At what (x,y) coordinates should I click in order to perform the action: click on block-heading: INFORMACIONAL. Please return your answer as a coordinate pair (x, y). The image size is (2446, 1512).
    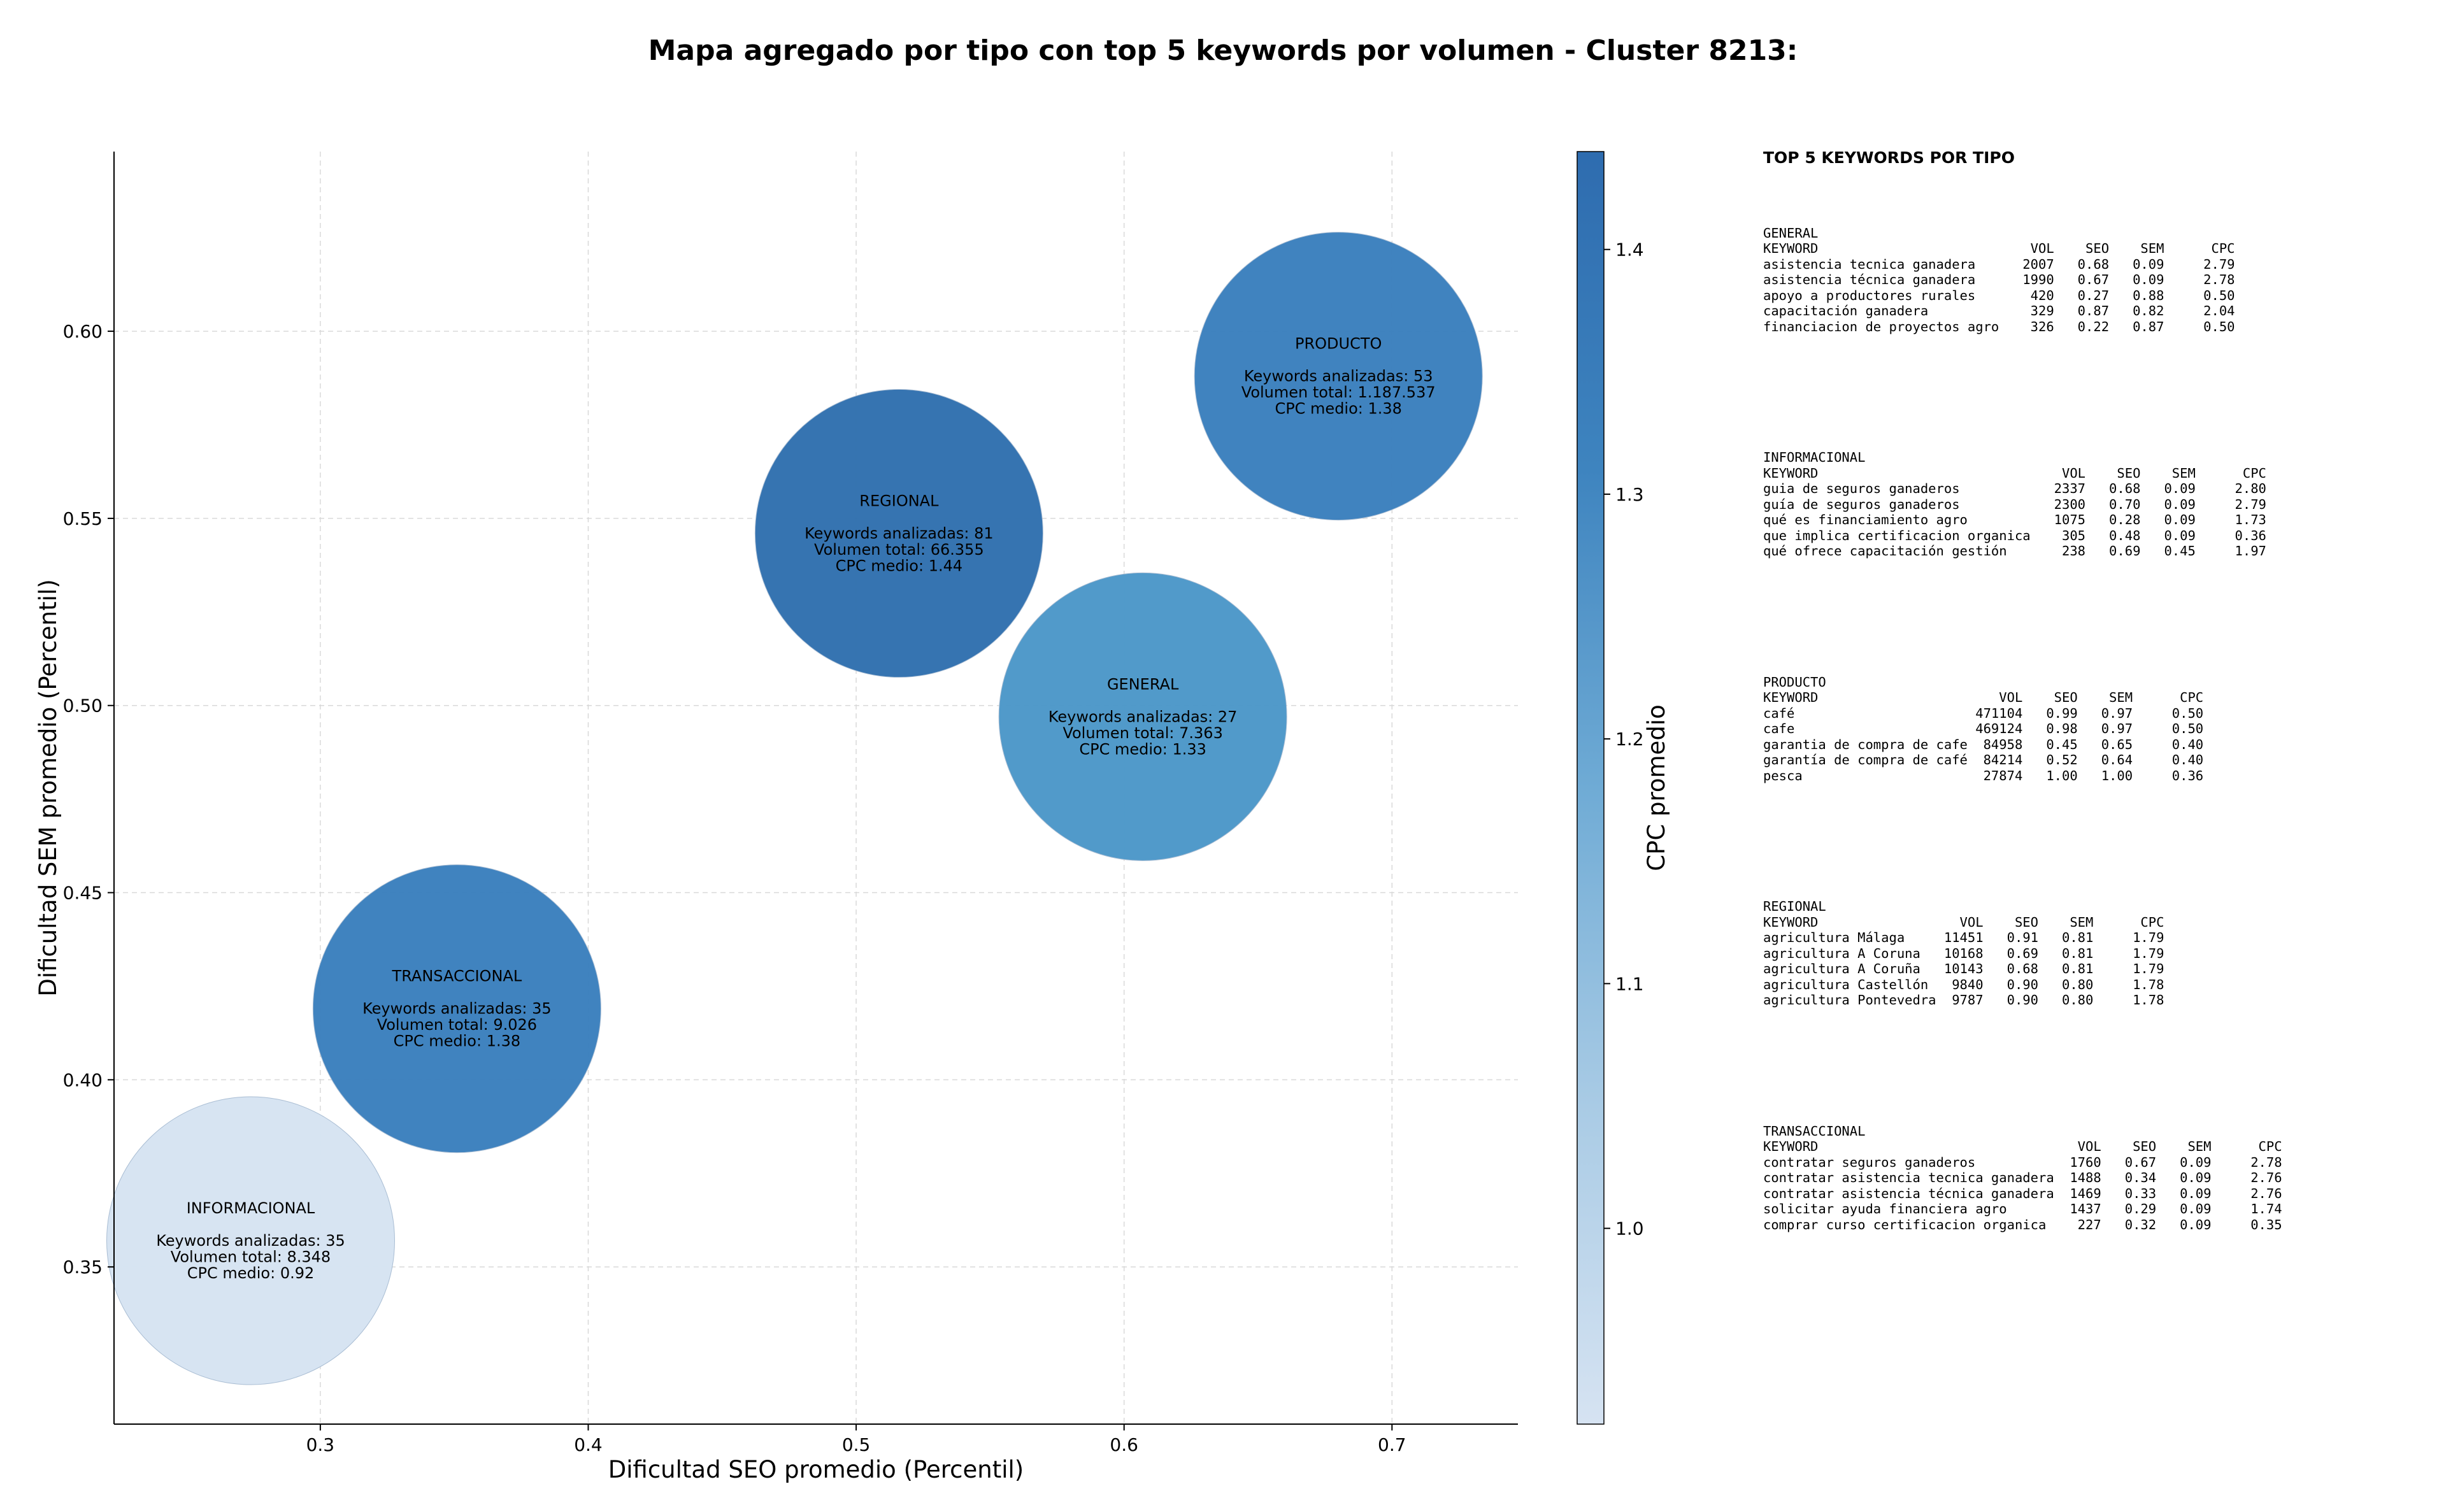
    Looking at the image, I should click on (1814, 457).